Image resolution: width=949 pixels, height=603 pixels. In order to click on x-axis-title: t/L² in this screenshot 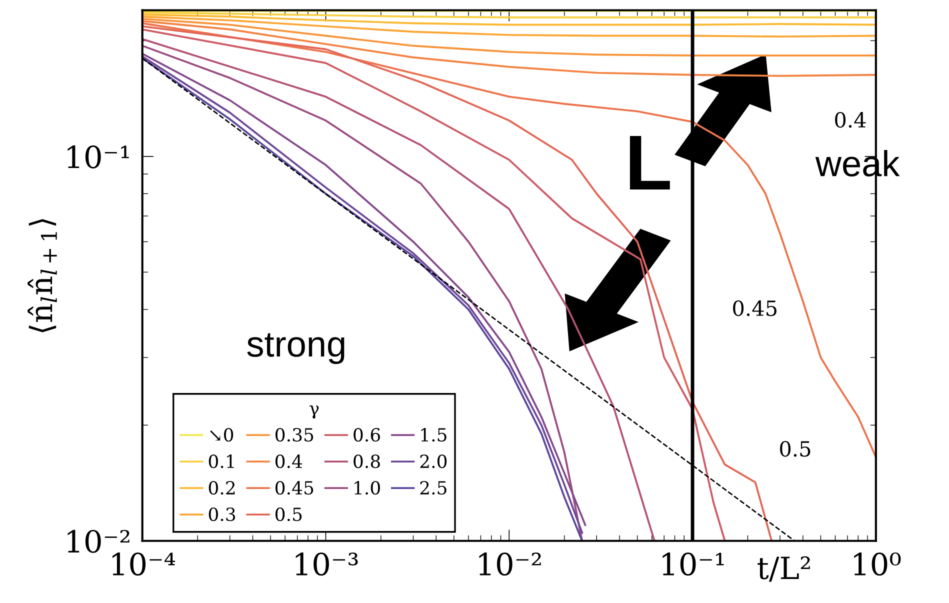, I will do `click(784, 569)`.